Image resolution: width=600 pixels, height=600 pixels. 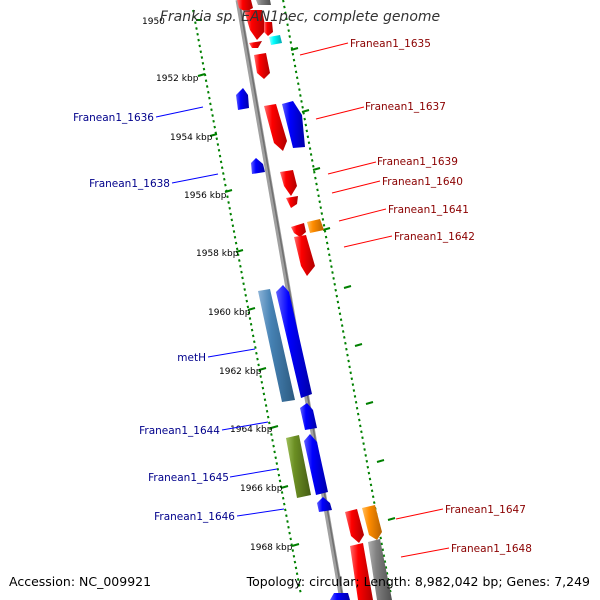 What do you see at coordinates (369, 403) in the screenshot?
I see `ruler-tick-right` at bounding box center [369, 403].